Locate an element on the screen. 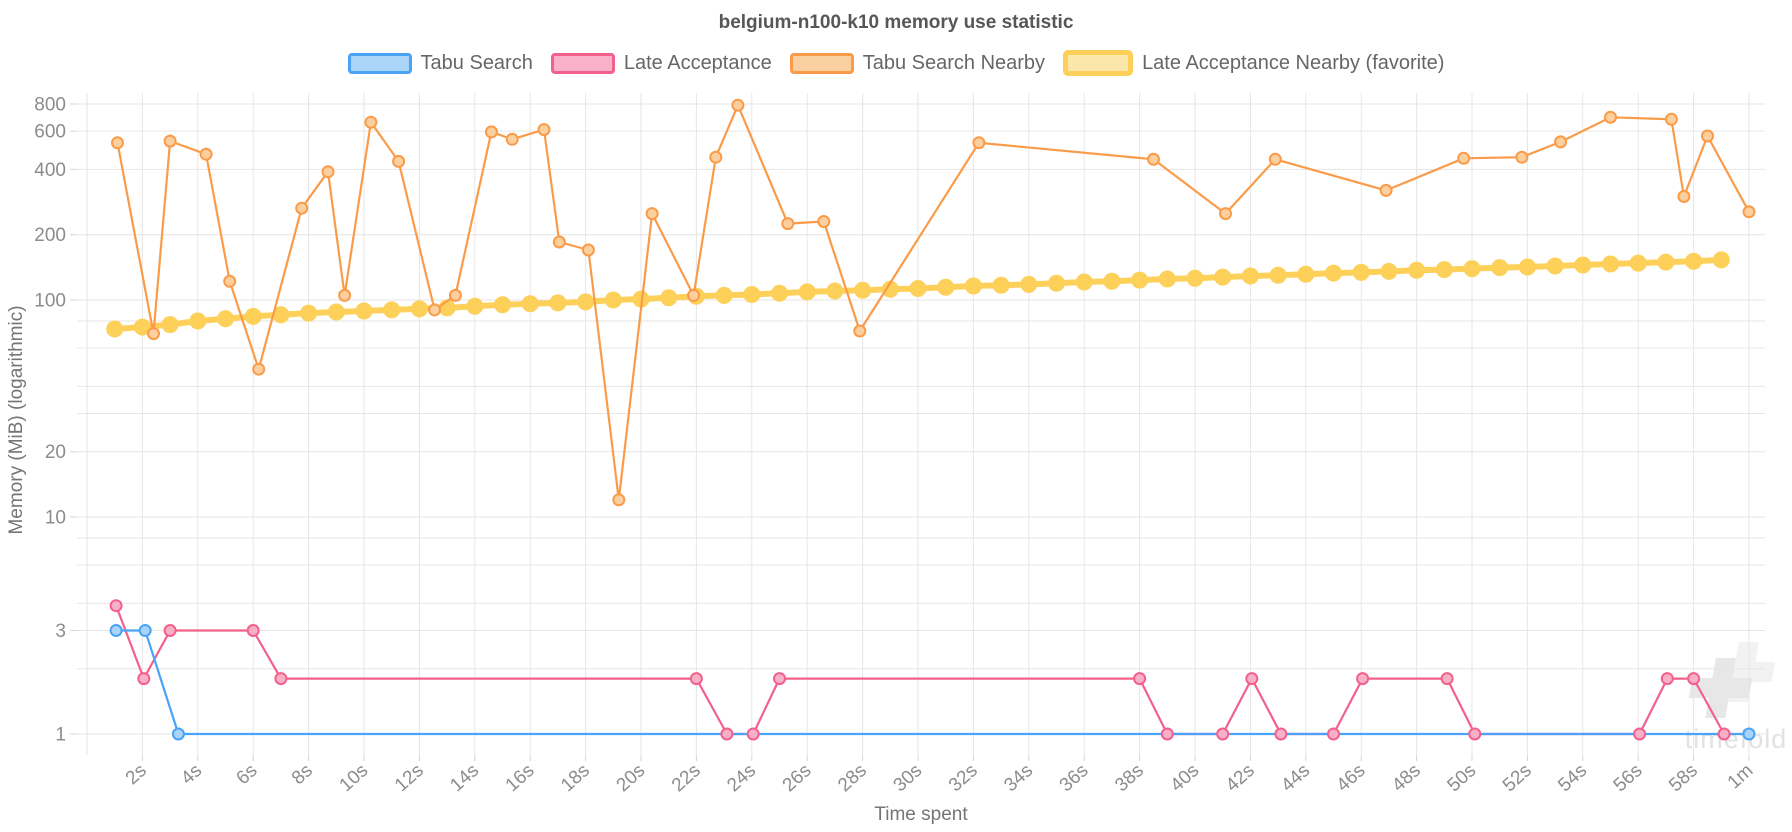 Image resolution: width=1792 pixels, height=832 pixels. y-tick-label: 600 is located at coordinates (50, 132).